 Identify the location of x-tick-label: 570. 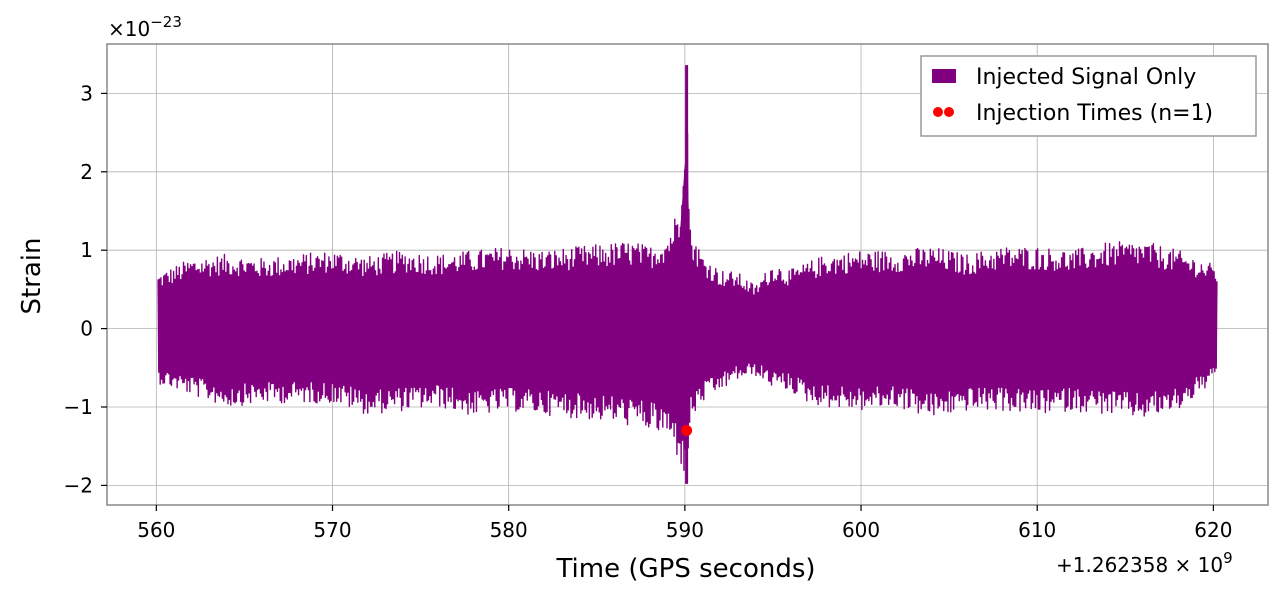
(332, 530).